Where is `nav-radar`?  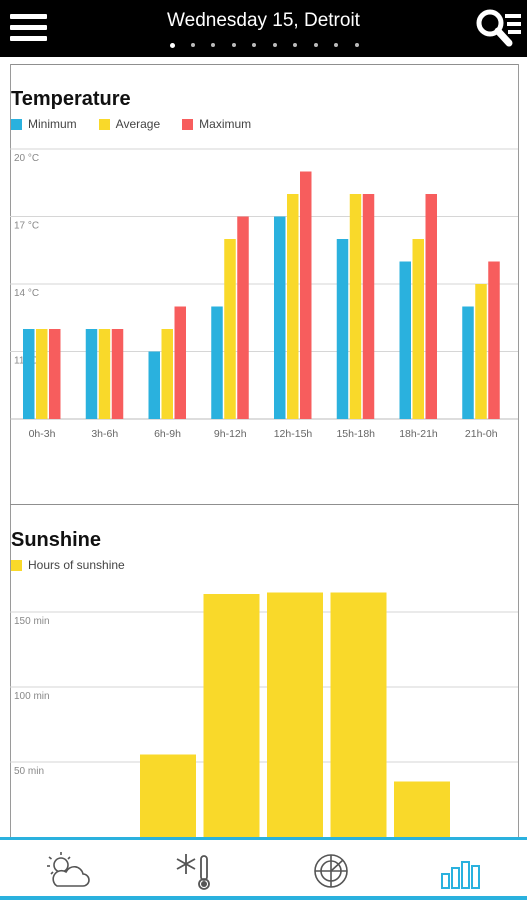
nav-radar is located at coordinates (331, 871).